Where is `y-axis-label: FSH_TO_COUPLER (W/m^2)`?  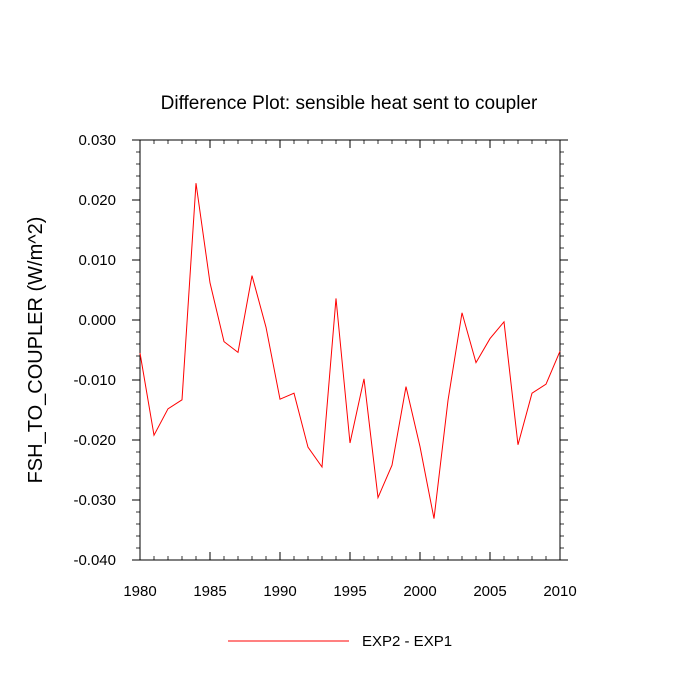
y-axis-label: FSH_TO_COUPLER (W/m^2) is located at coordinates (36, 350).